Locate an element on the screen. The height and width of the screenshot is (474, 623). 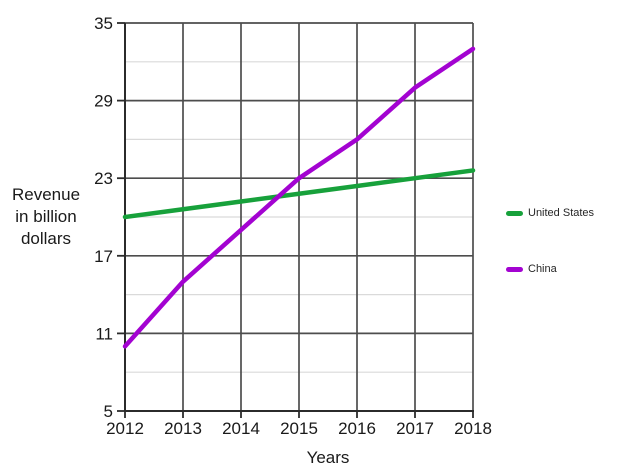
x-tick-label: 2014 is located at coordinates (241, 428).